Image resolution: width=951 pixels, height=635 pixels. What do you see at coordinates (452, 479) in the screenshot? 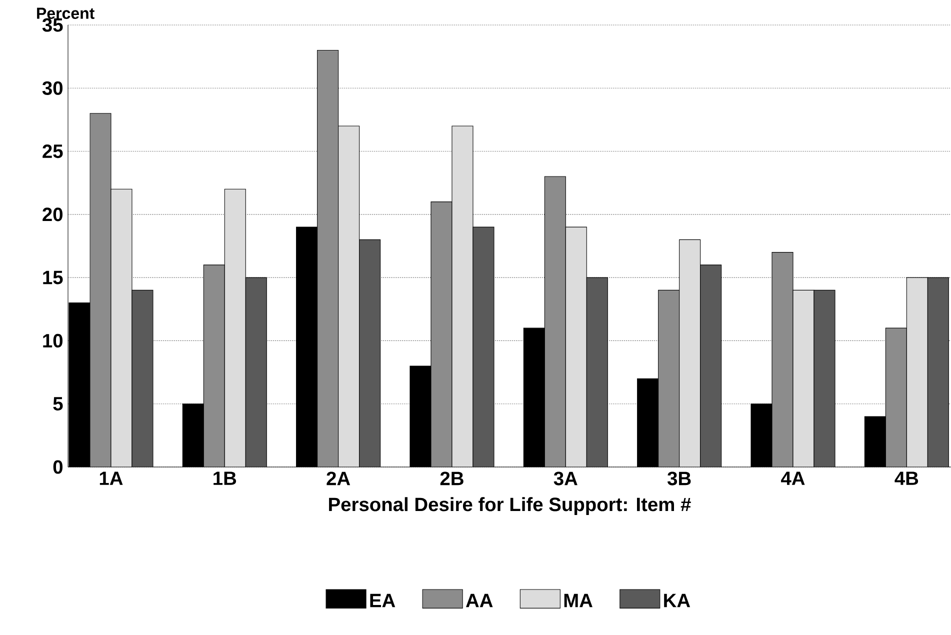
I see `x-tick-label: 2B` at bounding box center [452, 479].